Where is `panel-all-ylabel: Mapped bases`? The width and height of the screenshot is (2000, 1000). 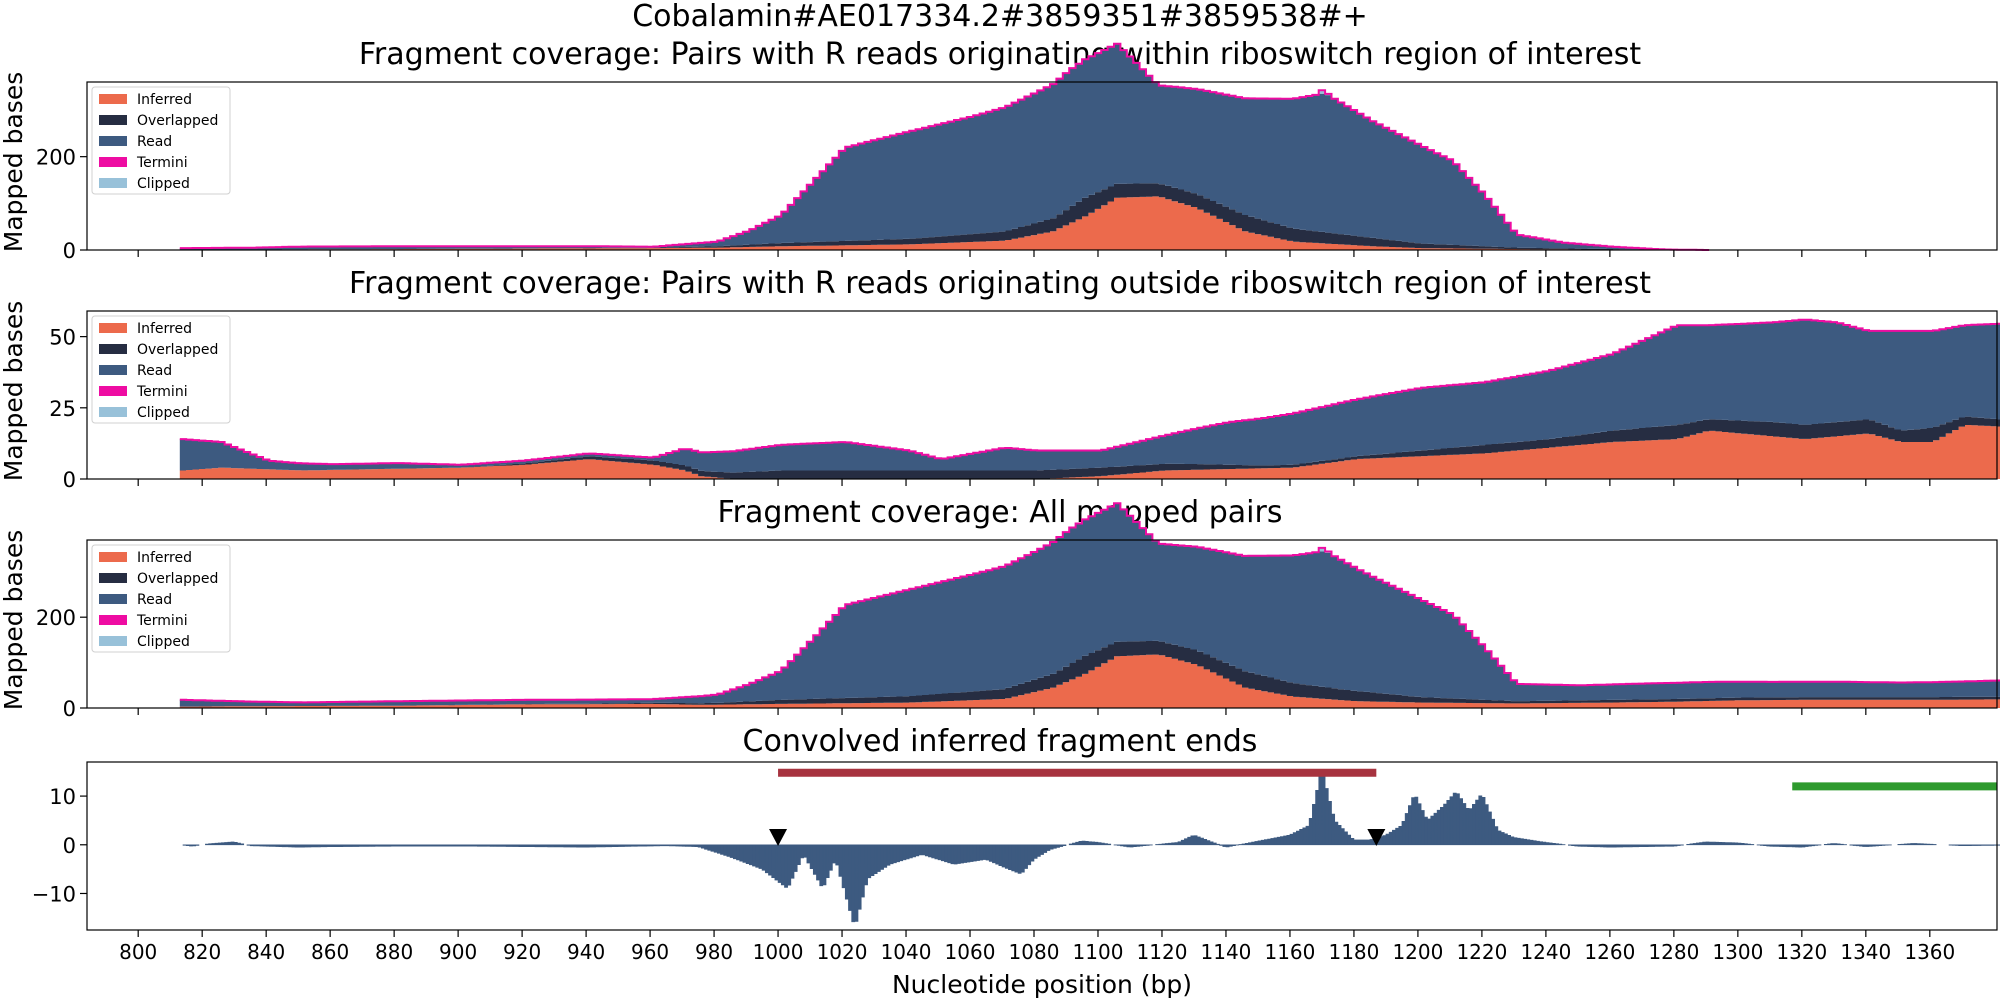
panel-all-ylabel: Mapped bases is located at coordinates (14, 620).